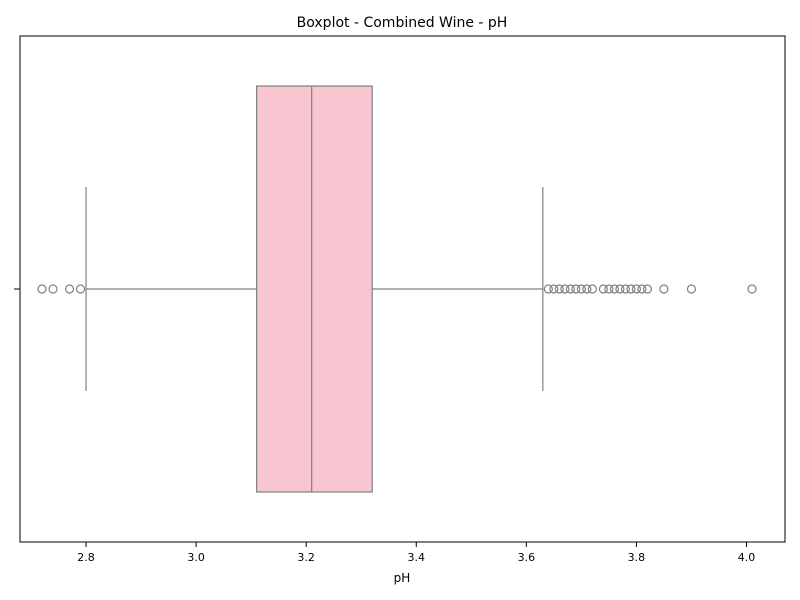 Image resolution: width=800 pixels, height=600 pixels. Describe the element at coordinates (306, 557) in the screenshot. I see `x-tick-label: 3.2` at that location.